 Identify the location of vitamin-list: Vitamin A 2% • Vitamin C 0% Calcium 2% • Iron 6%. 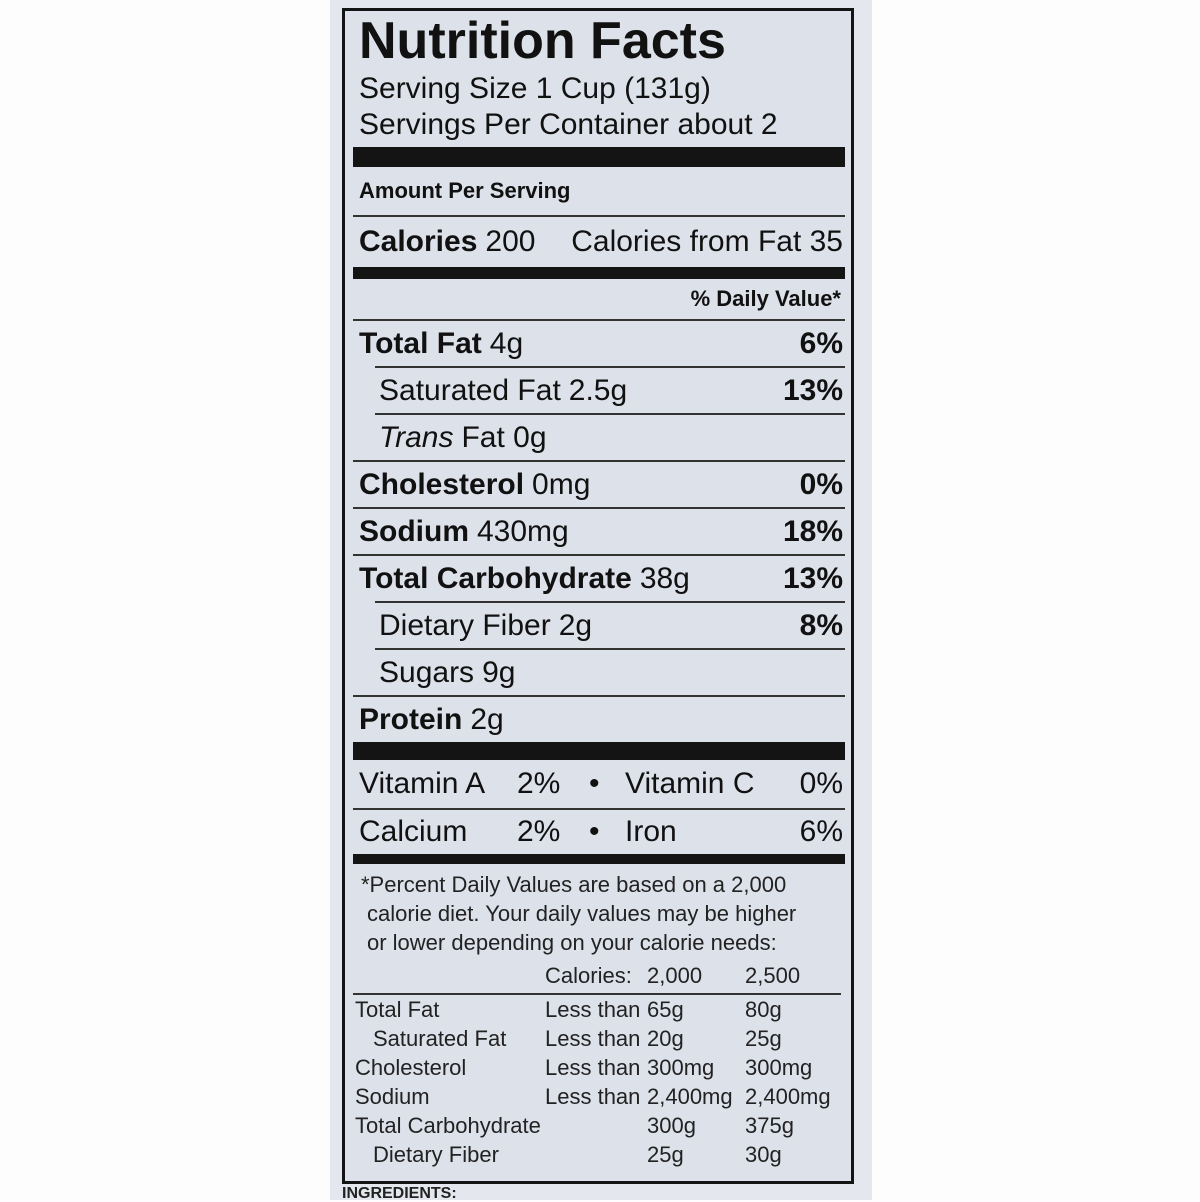
(598, 807).